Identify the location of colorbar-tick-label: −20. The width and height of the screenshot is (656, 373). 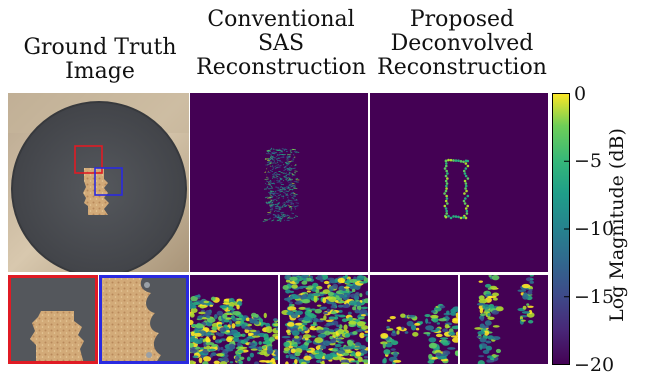
(594, 363).